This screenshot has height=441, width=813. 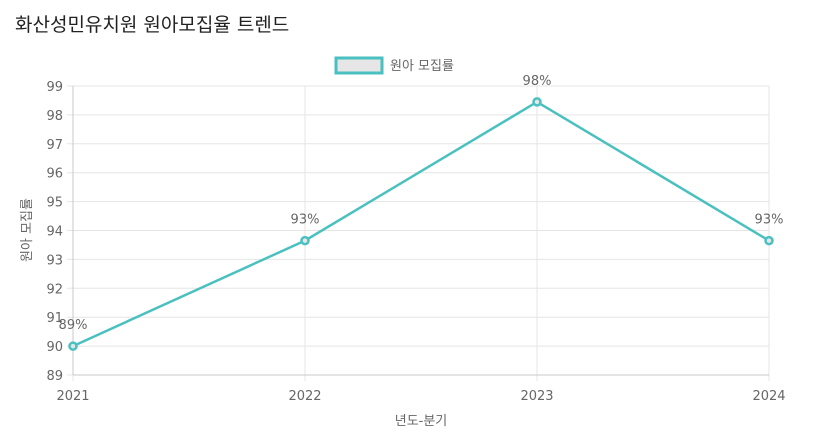 I want to click on y-tick-label: 93, so click(x=54, y=260).